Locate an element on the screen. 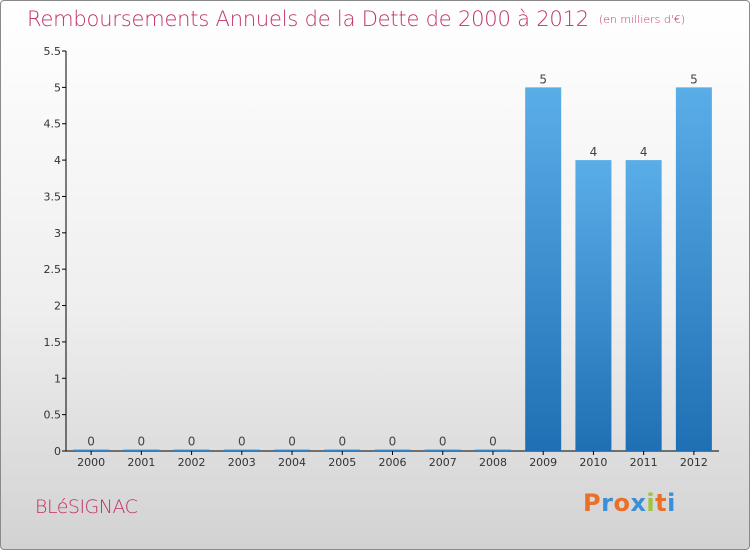 This screenshot has height=550, width=750. y-tick-label: 0.5 is located at coordinates (53, 415).